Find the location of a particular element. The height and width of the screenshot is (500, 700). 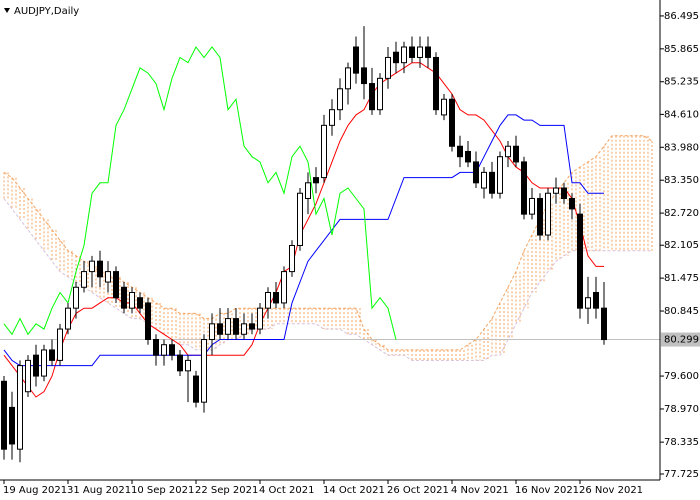

x-tick-label: 26 Nov 2021 is located at coordinates (611, 490).